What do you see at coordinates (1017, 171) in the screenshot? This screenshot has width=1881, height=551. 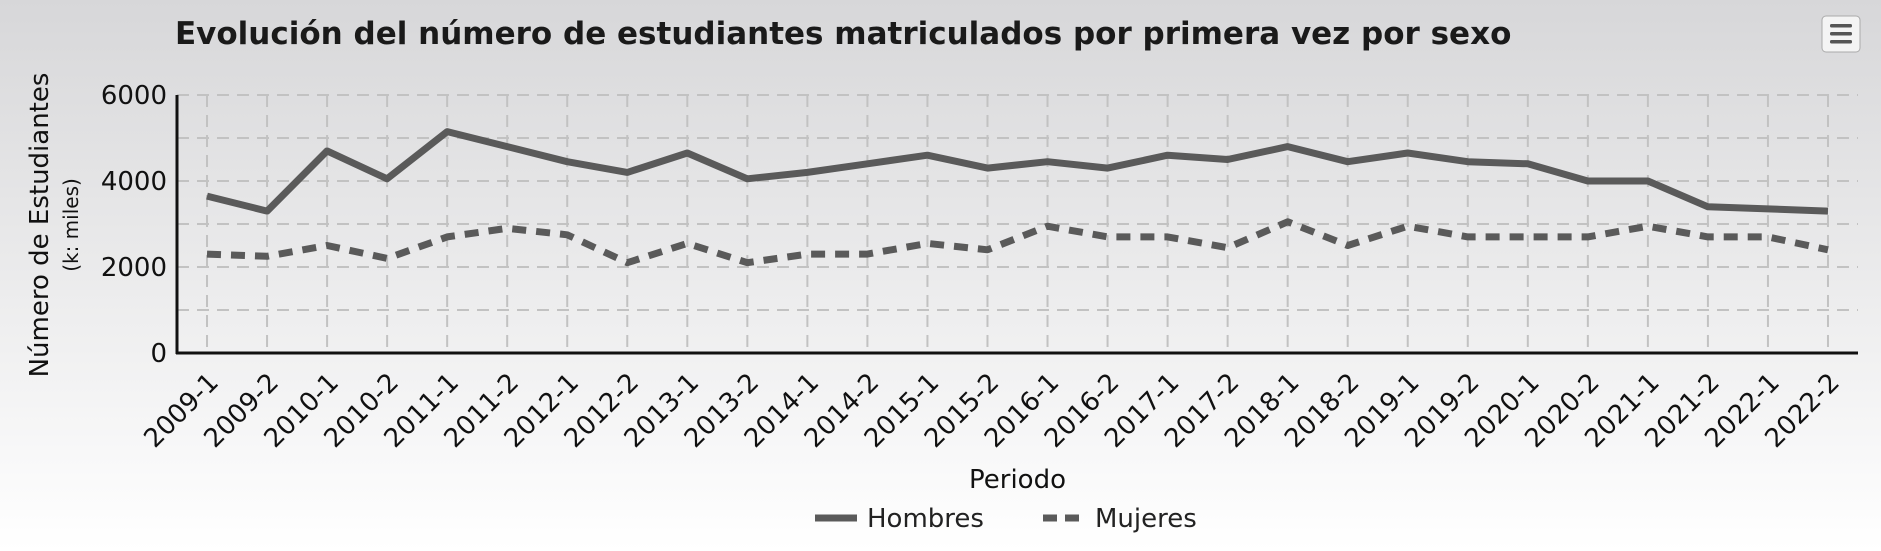 I see `series-line-hombres` at bounding box center [1017, 171].